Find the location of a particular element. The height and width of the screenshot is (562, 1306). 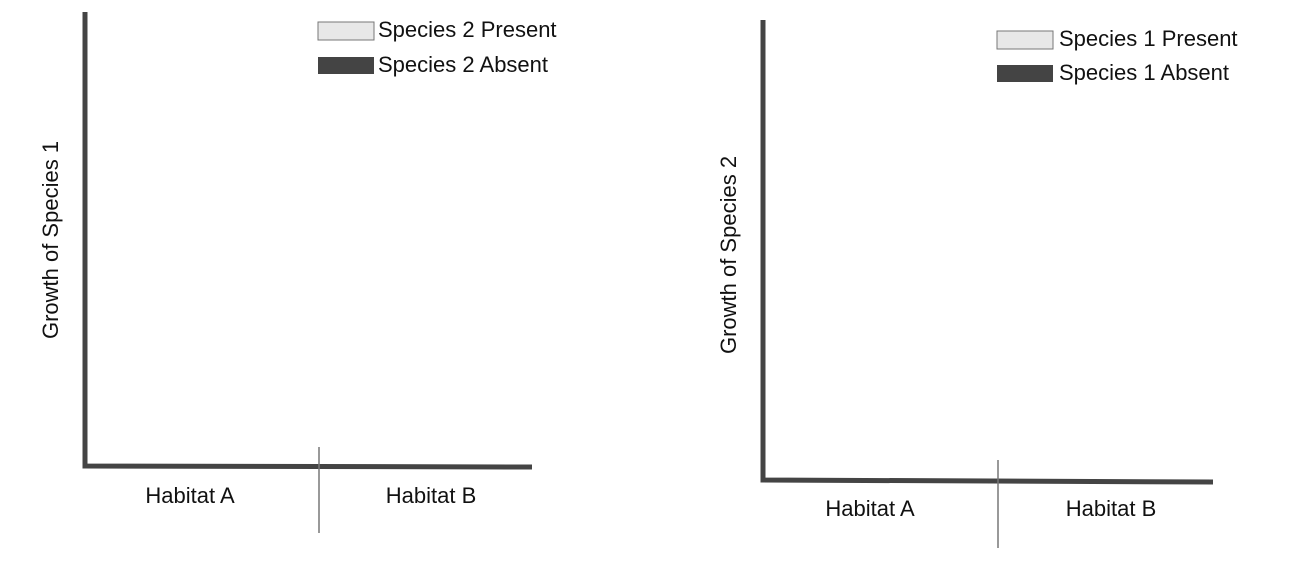

legend-label: Species 2 Absent is located at coordinates (463, 64).